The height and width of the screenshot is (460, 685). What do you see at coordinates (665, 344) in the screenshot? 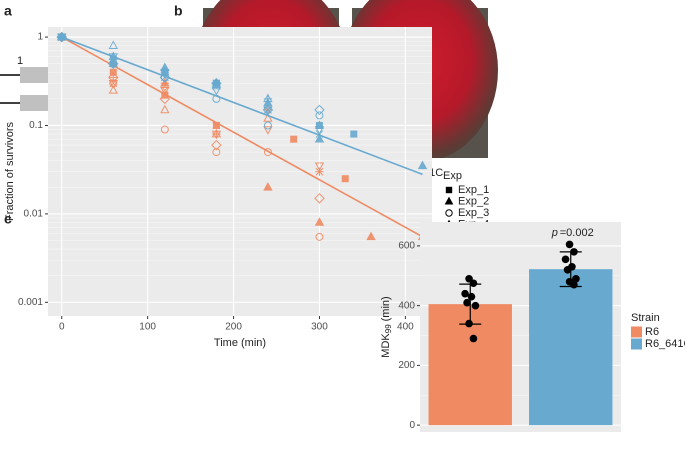
I see `legend-label: R6_641C` at bounding box center [665, 344].